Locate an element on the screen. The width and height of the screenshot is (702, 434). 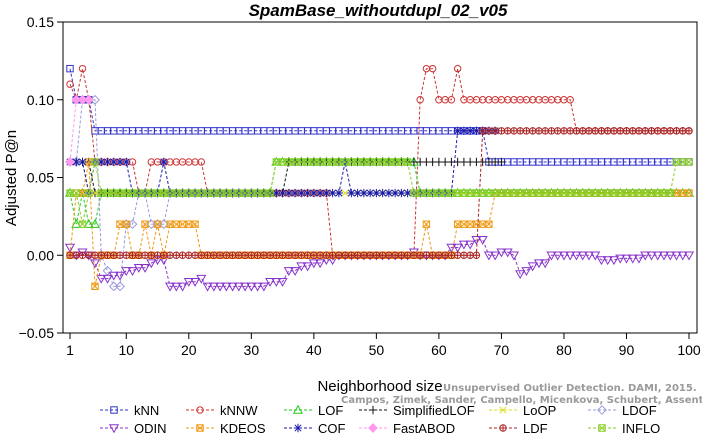
legend-label: LOF is located at coordinates (330, 410).